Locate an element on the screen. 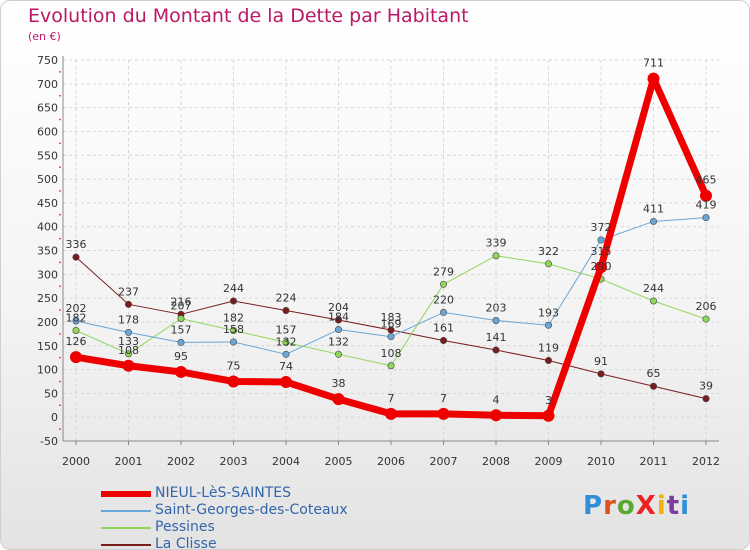  data-label-pessines: 279 is located at coordinates (443, 271).